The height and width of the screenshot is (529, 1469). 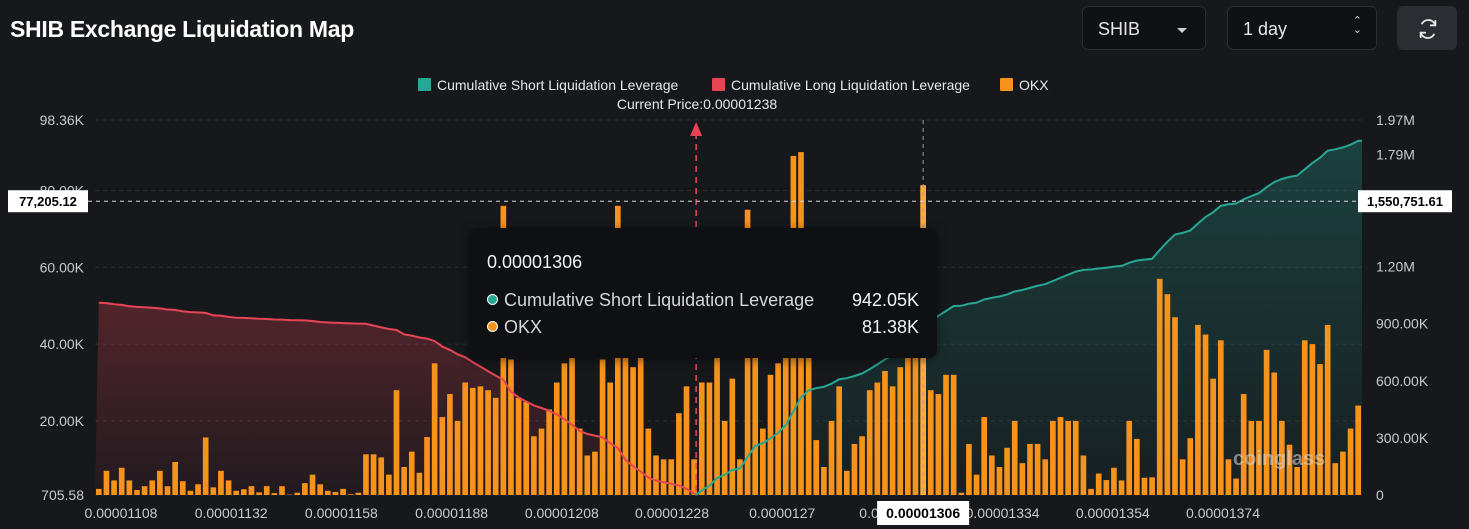 I want to click on crosshair-left-tag, so click(x=48, y=201).